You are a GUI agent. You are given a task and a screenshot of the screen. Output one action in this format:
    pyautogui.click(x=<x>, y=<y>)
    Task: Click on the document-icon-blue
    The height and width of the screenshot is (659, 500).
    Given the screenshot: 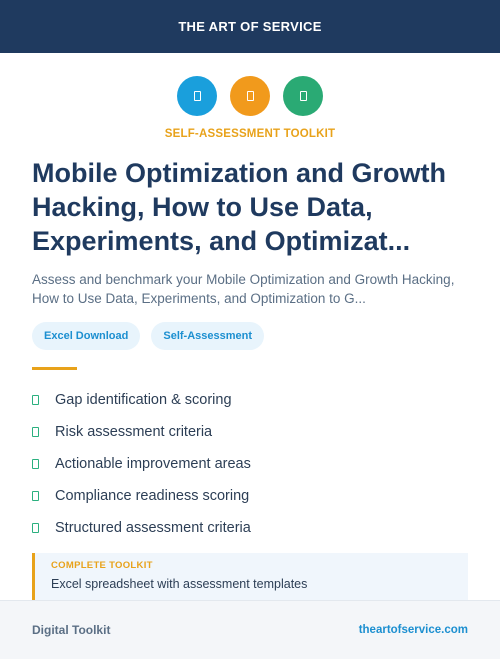 What is the action you would take?
    pyautogui.click(x=197, y=96)
    